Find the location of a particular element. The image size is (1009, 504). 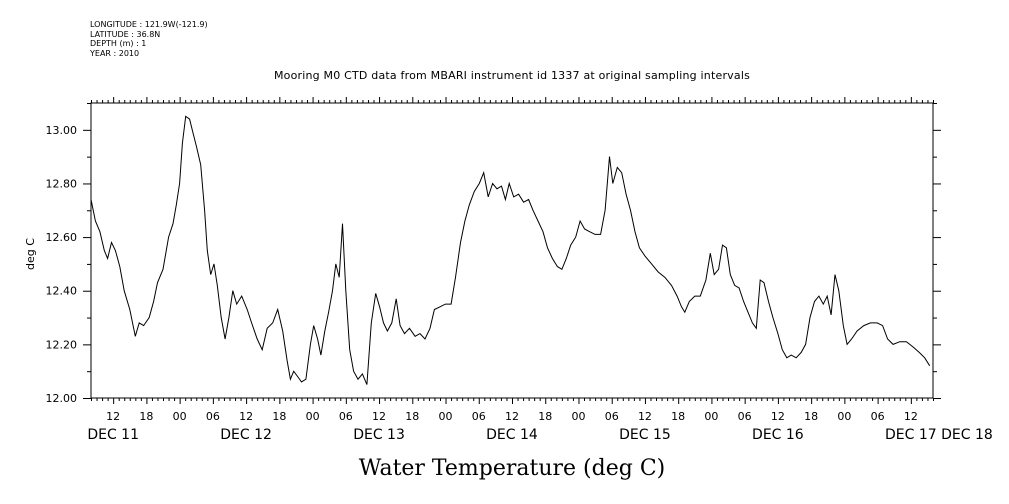

y-tick-label: 12.40 is located at coordinates (62, 291).